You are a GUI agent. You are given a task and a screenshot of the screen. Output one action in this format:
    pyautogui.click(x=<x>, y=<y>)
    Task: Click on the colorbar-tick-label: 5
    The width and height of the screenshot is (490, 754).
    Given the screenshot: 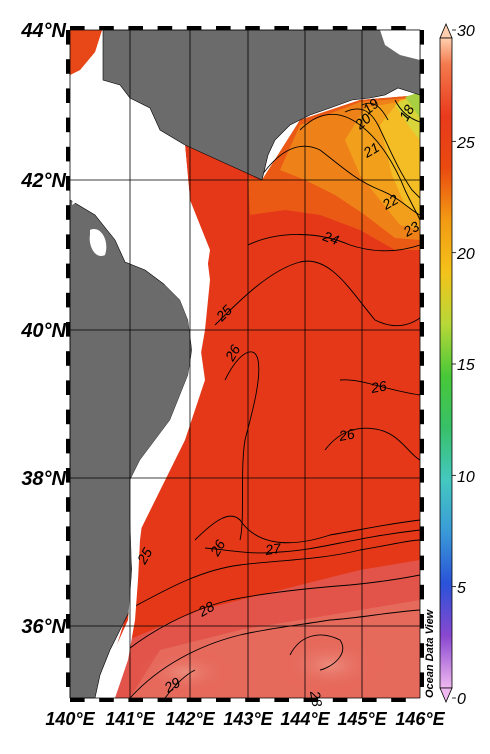 What is the action you would take?
    pyautogui.click(x=461, y=588)
    